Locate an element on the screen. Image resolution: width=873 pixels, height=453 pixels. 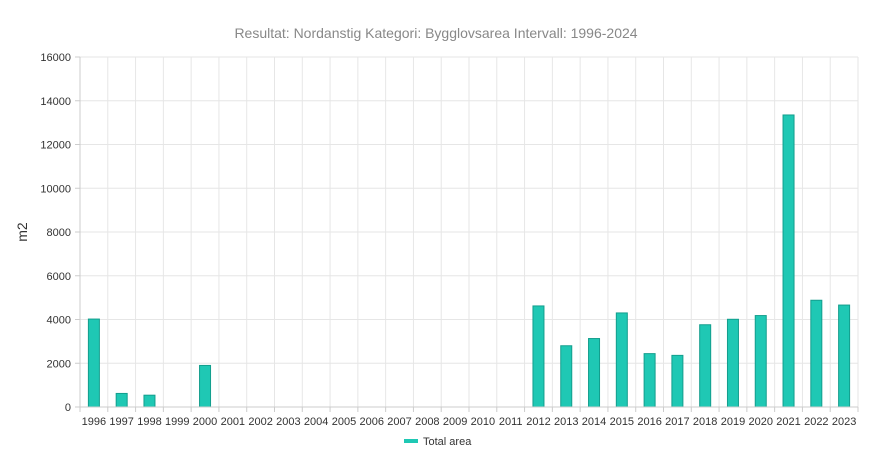
x-tick-label: 1996 is located at coordinates (94, 422).